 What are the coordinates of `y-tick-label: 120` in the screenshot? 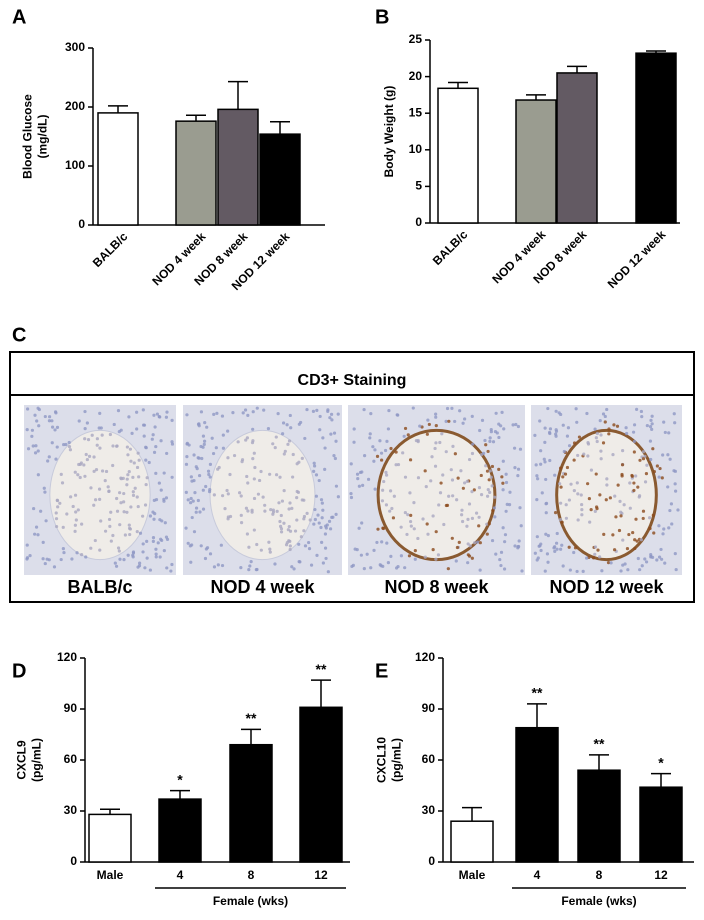 It's located at (425, 657).